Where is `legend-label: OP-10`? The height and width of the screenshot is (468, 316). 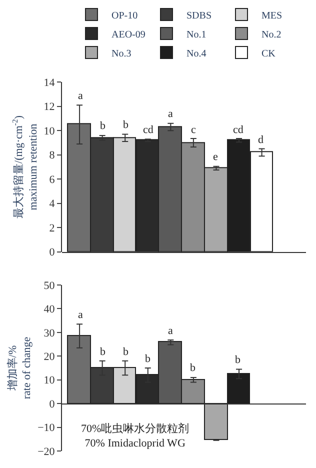
legend-label: OP-10 is located at coordinates (125, 16).